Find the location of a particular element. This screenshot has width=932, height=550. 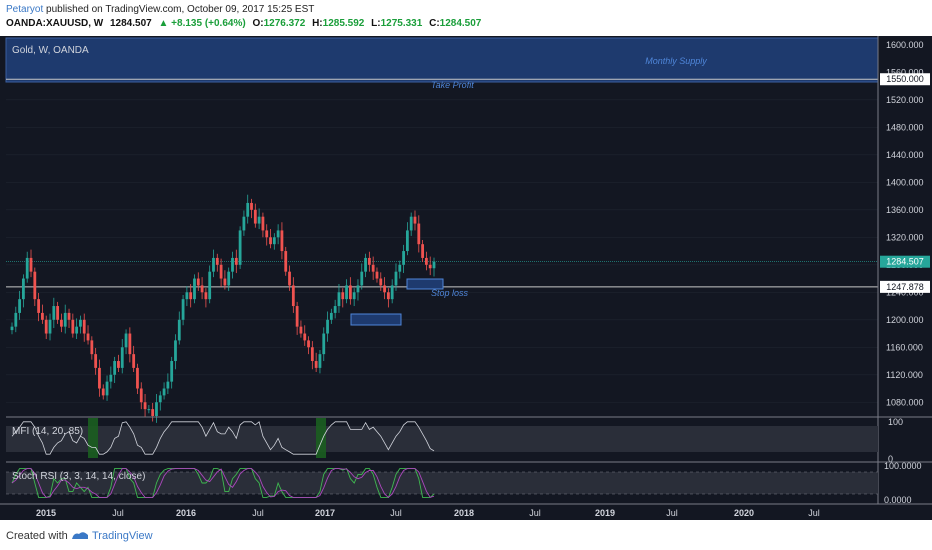

stoch-axis-bottom: 0.0000 is located at coordinates (898, 500).